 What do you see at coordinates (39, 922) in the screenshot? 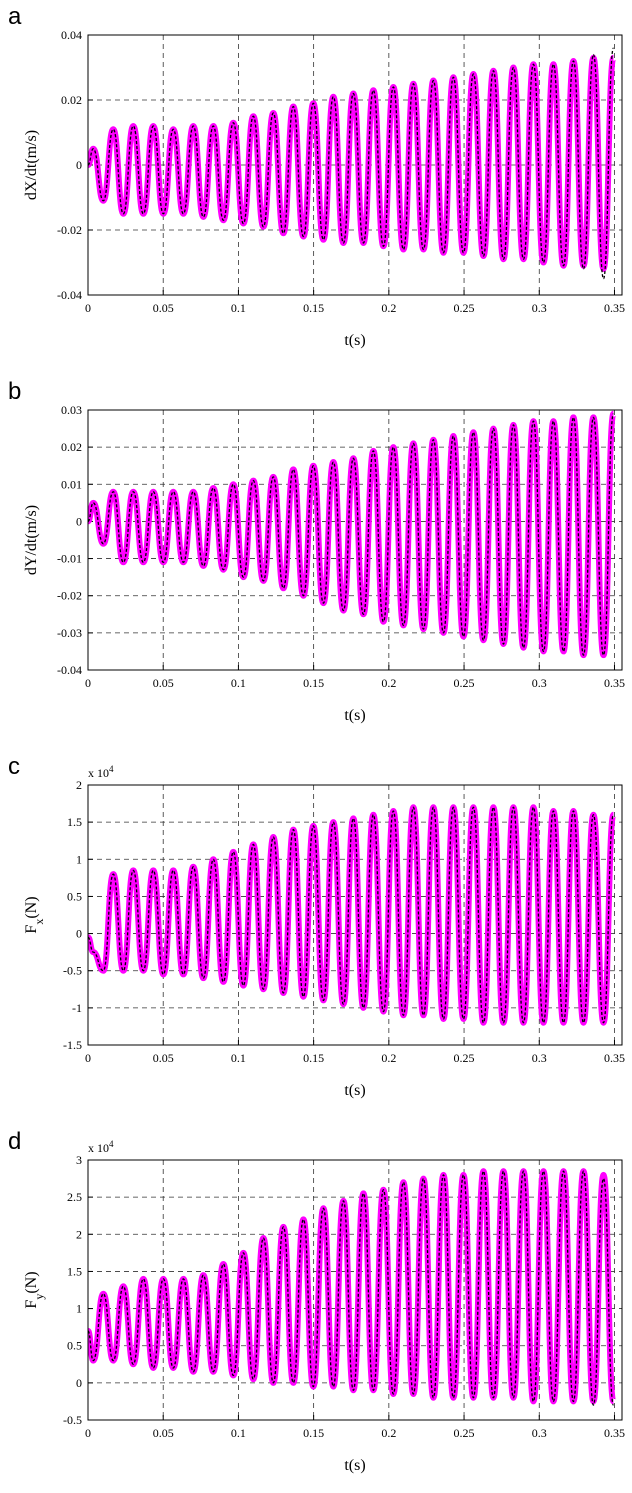
I see `y-axis-label-sub: x` at bounding box center [39, 922].